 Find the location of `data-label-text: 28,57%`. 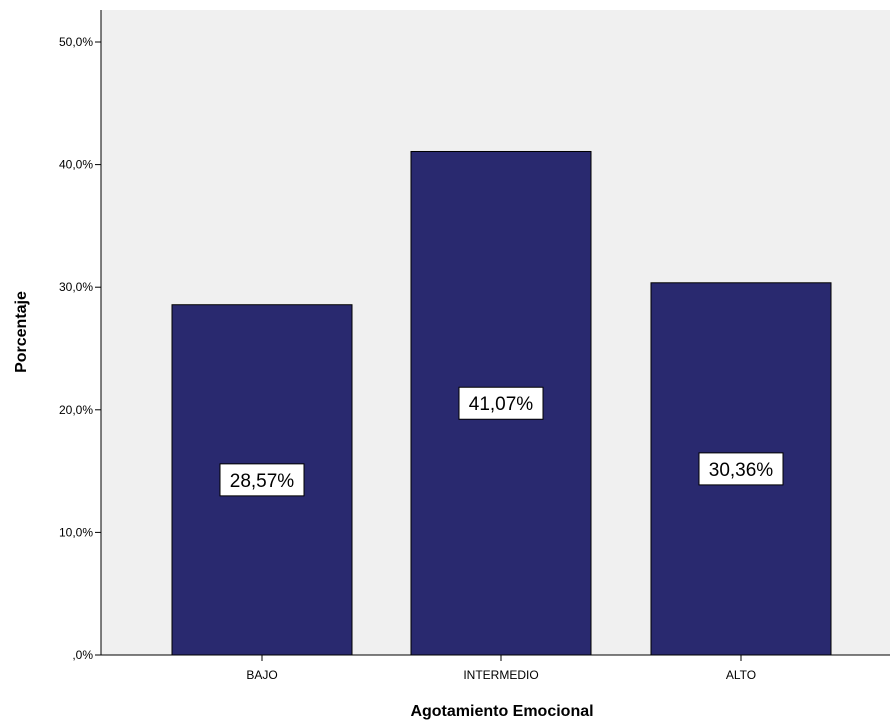

data-label-text: 28,57% is located at coordinates (262, 481).